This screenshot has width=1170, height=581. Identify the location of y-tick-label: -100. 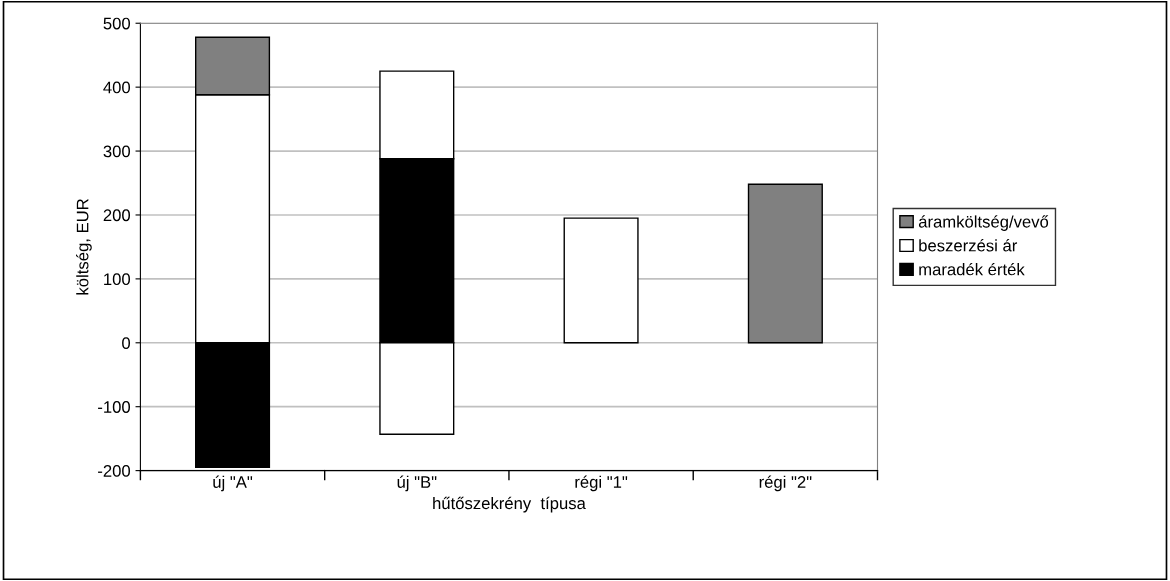
(114, 407).